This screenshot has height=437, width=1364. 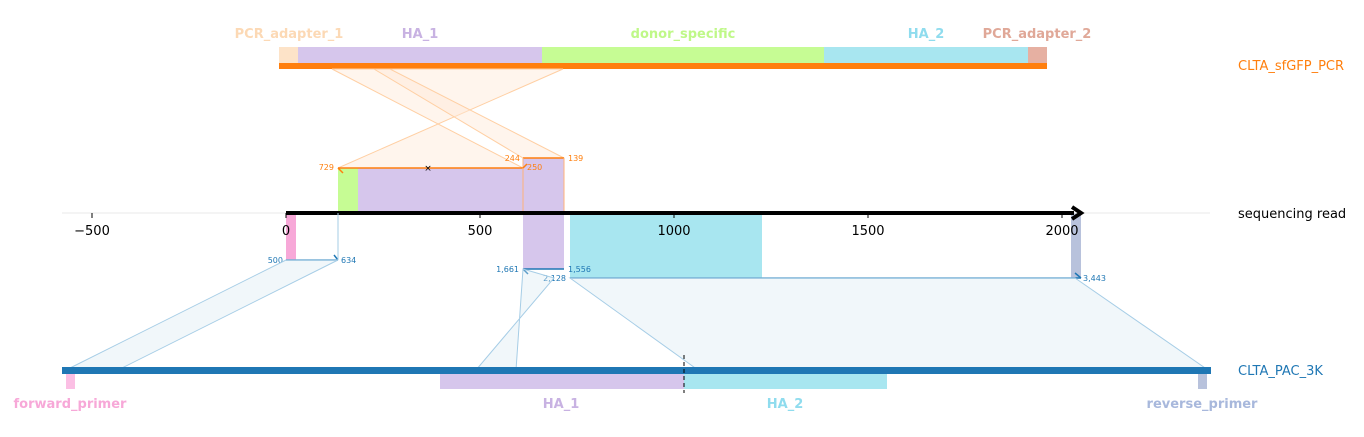 I want to click on orange-label-139: 139, so click(x=575, y=158).